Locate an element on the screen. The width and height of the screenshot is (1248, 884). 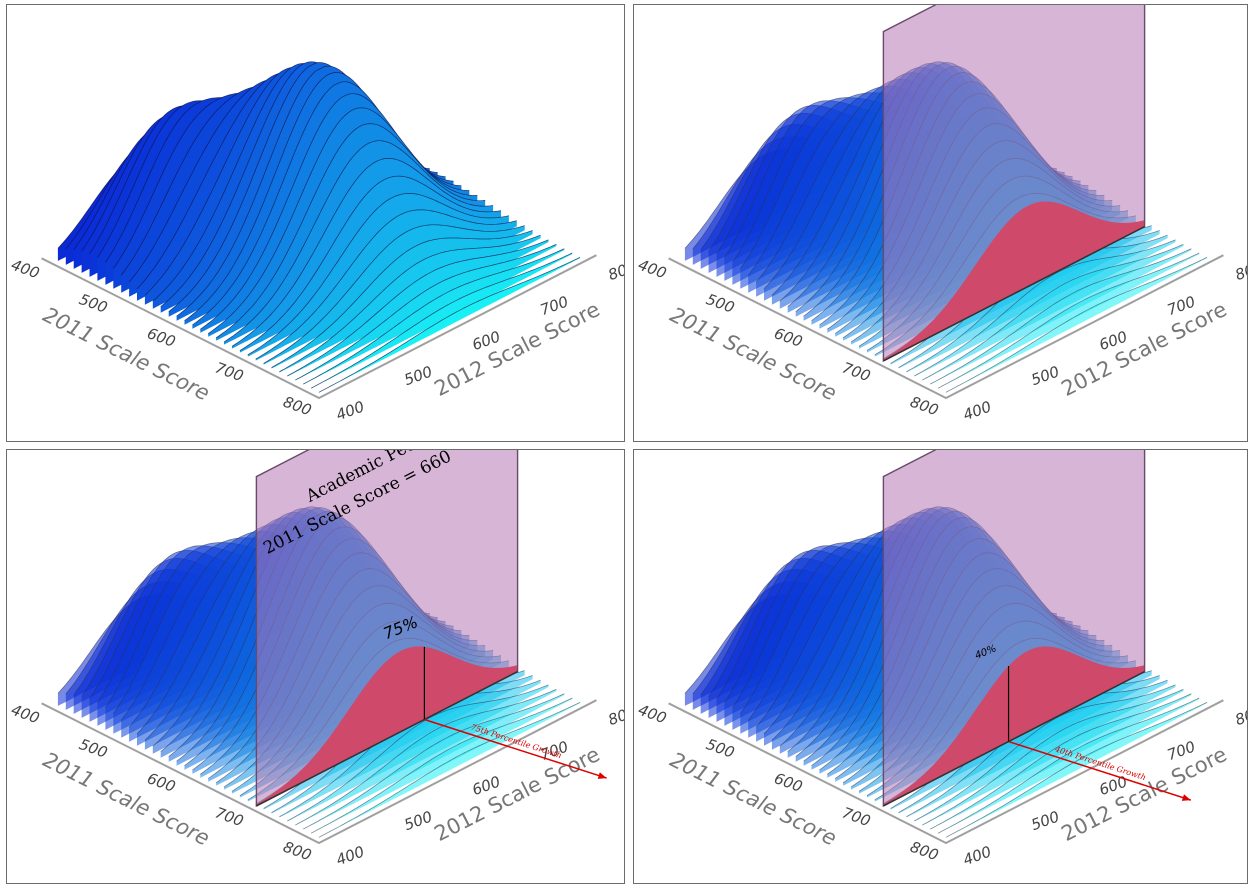
conditional-slice is located at coordinates (1014, 184).